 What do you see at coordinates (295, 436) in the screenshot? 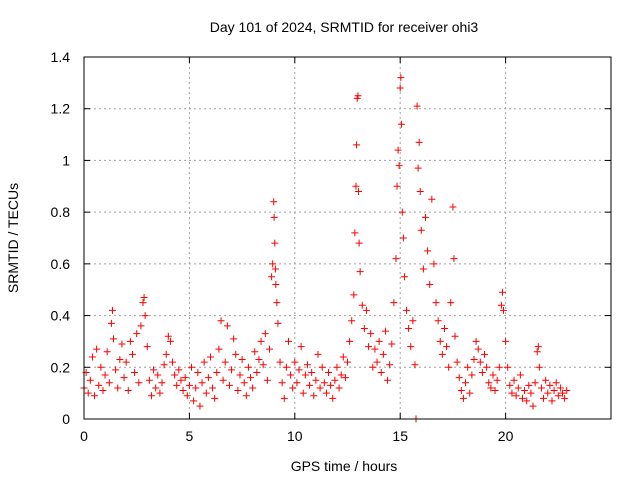
I see `x-tick-label: 10` at bounding box center [295, 436].